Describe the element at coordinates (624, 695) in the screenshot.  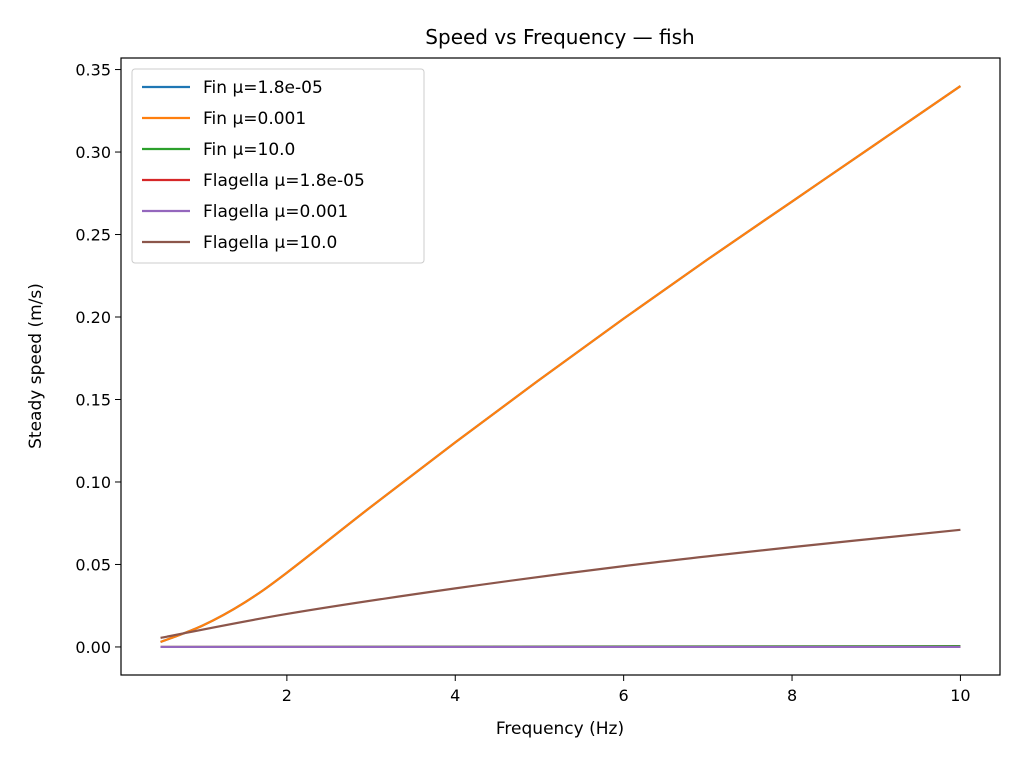
I see `x-tick-label: 6` at that location.